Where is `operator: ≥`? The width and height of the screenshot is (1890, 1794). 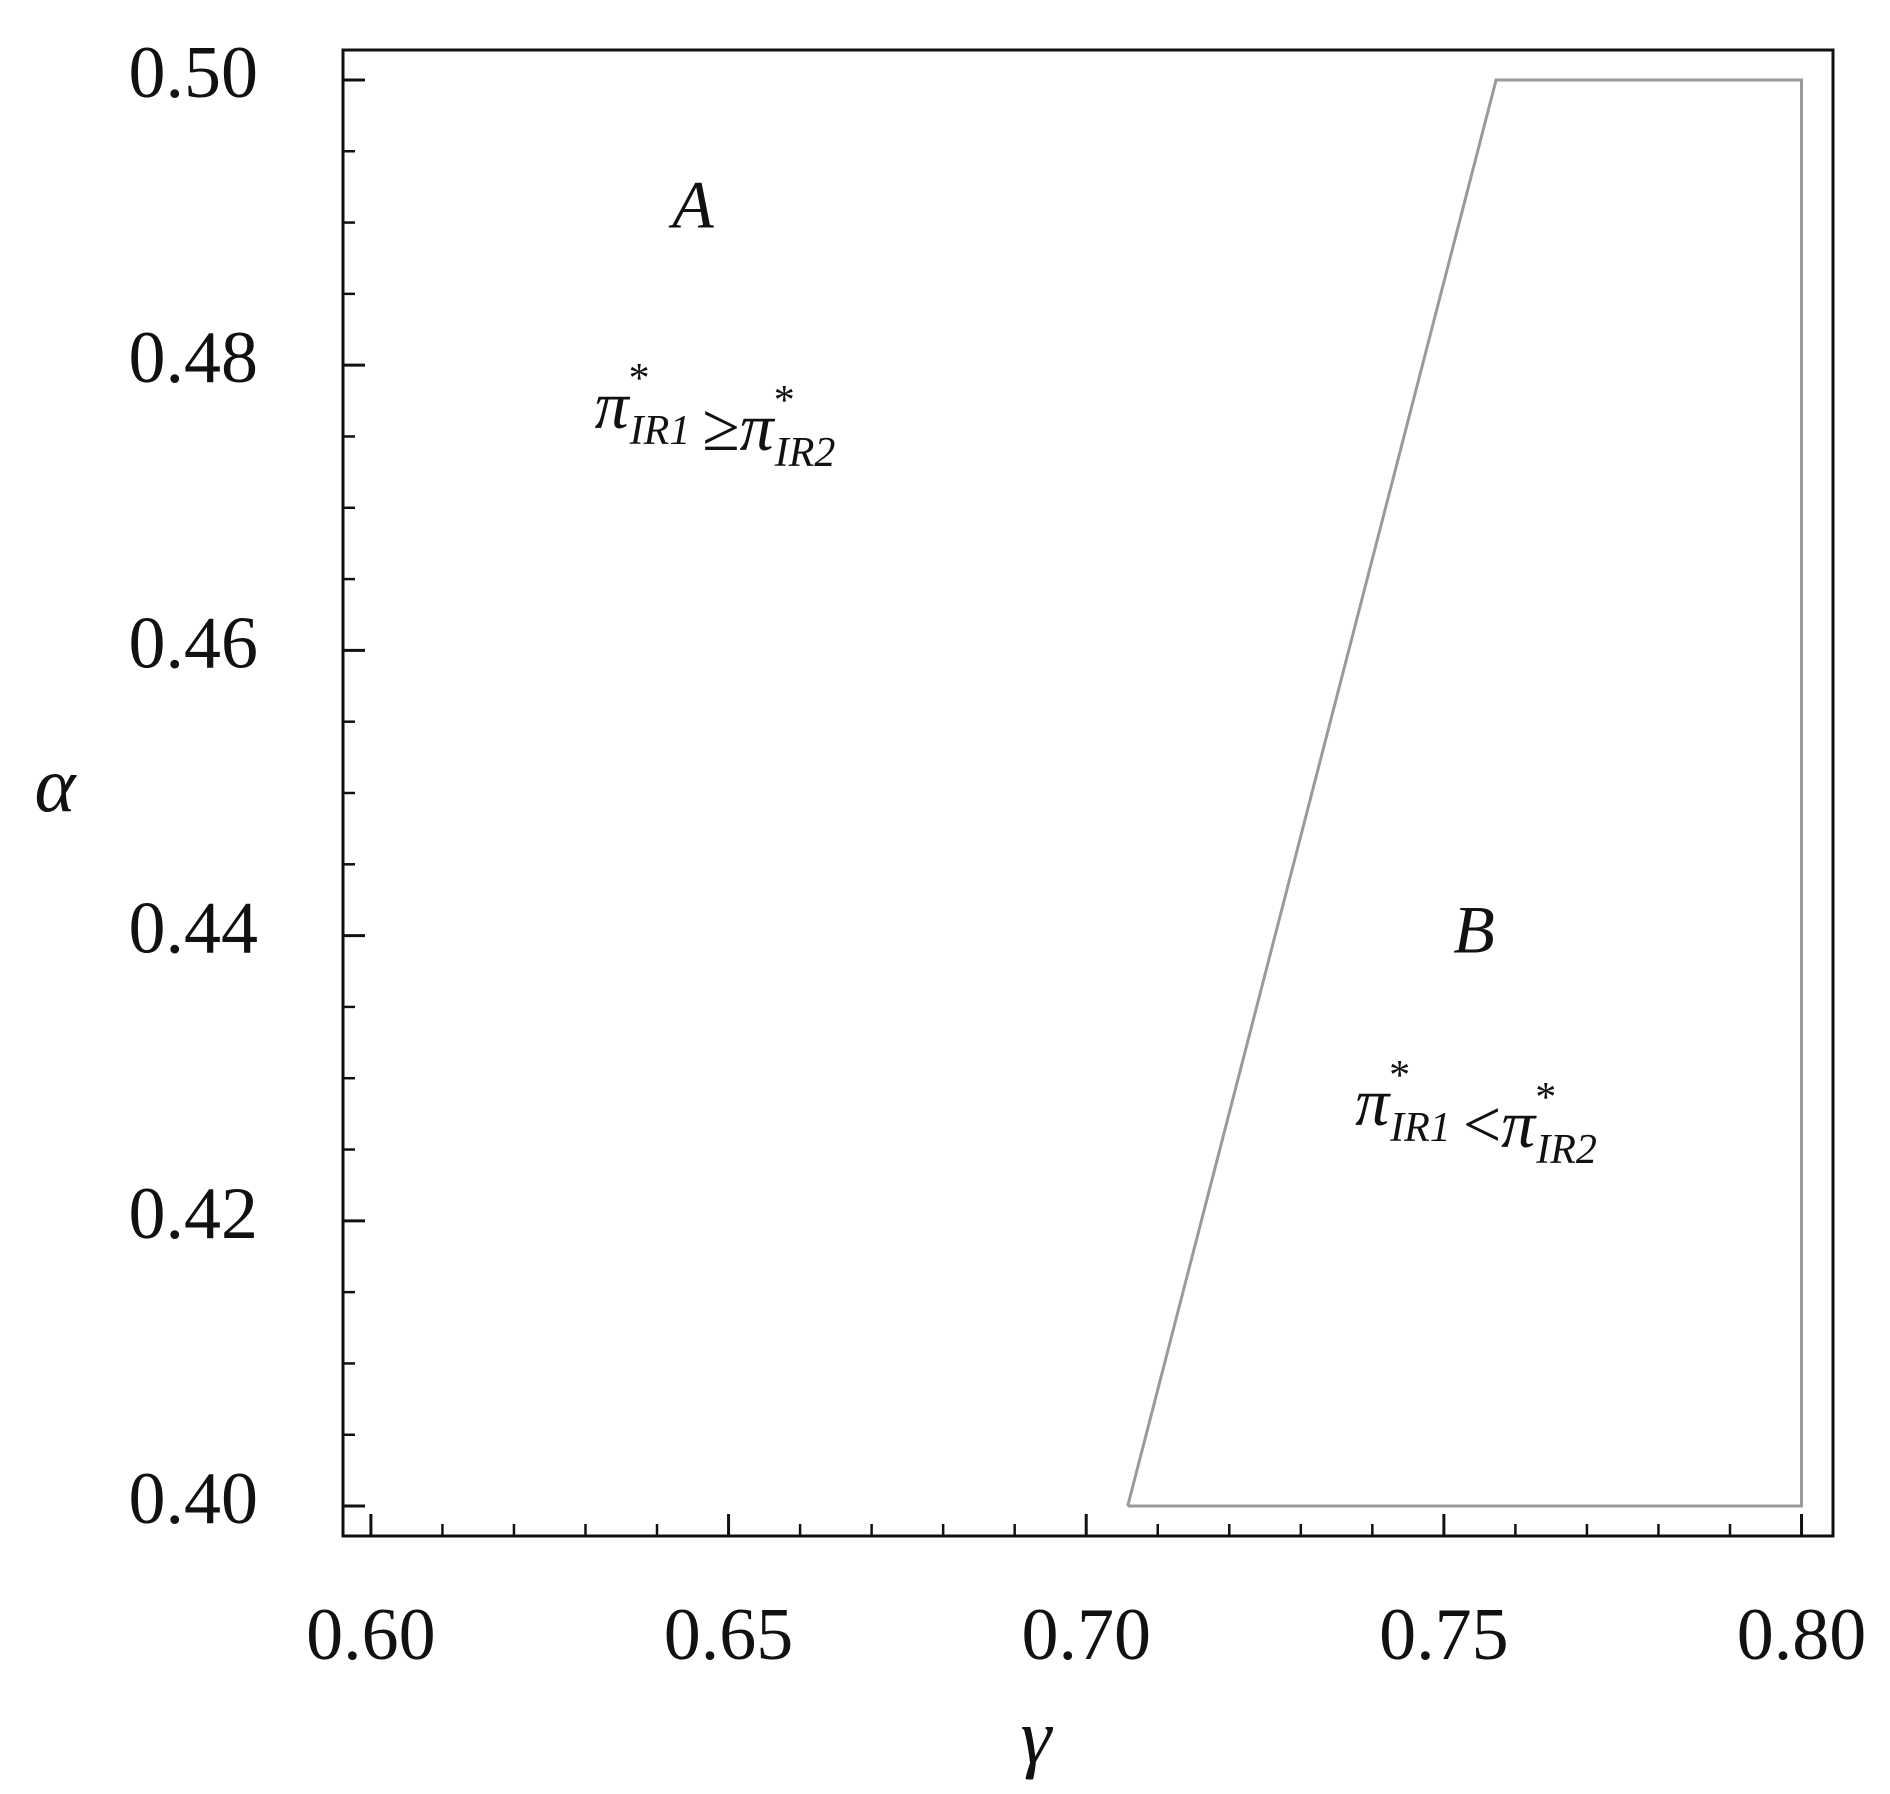 operator: ≥ is located at coordinates (720, 427).